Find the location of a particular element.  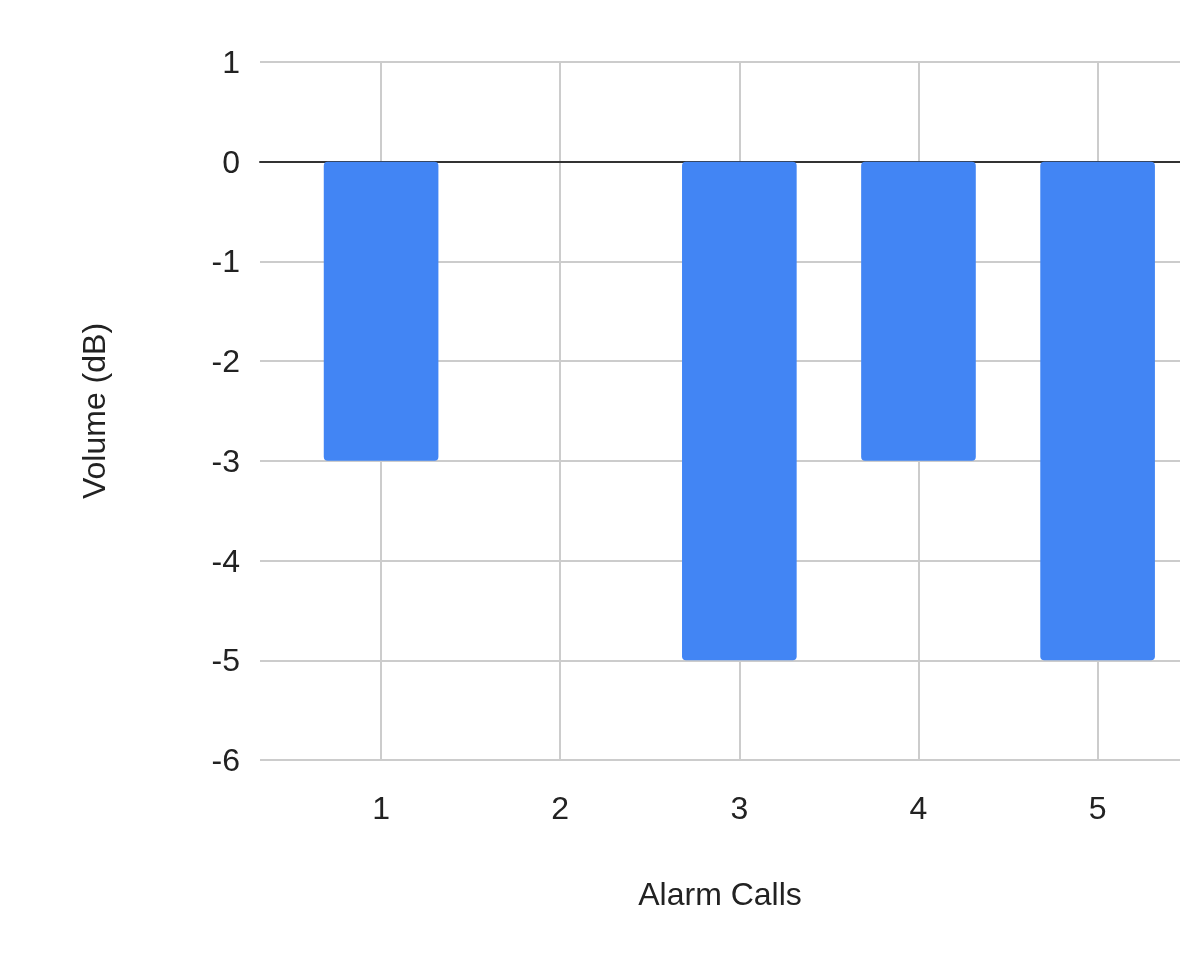

x-tick-label: 5 is located at coordinates (1097, 808).